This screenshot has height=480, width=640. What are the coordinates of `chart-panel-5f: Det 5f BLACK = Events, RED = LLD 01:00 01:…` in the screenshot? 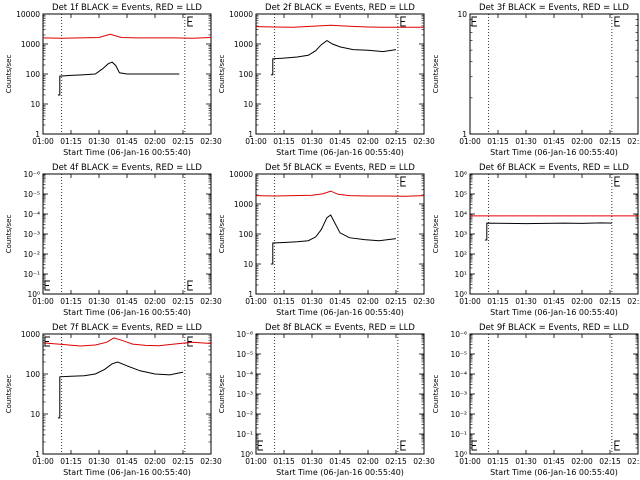 It's located at (326, 240).